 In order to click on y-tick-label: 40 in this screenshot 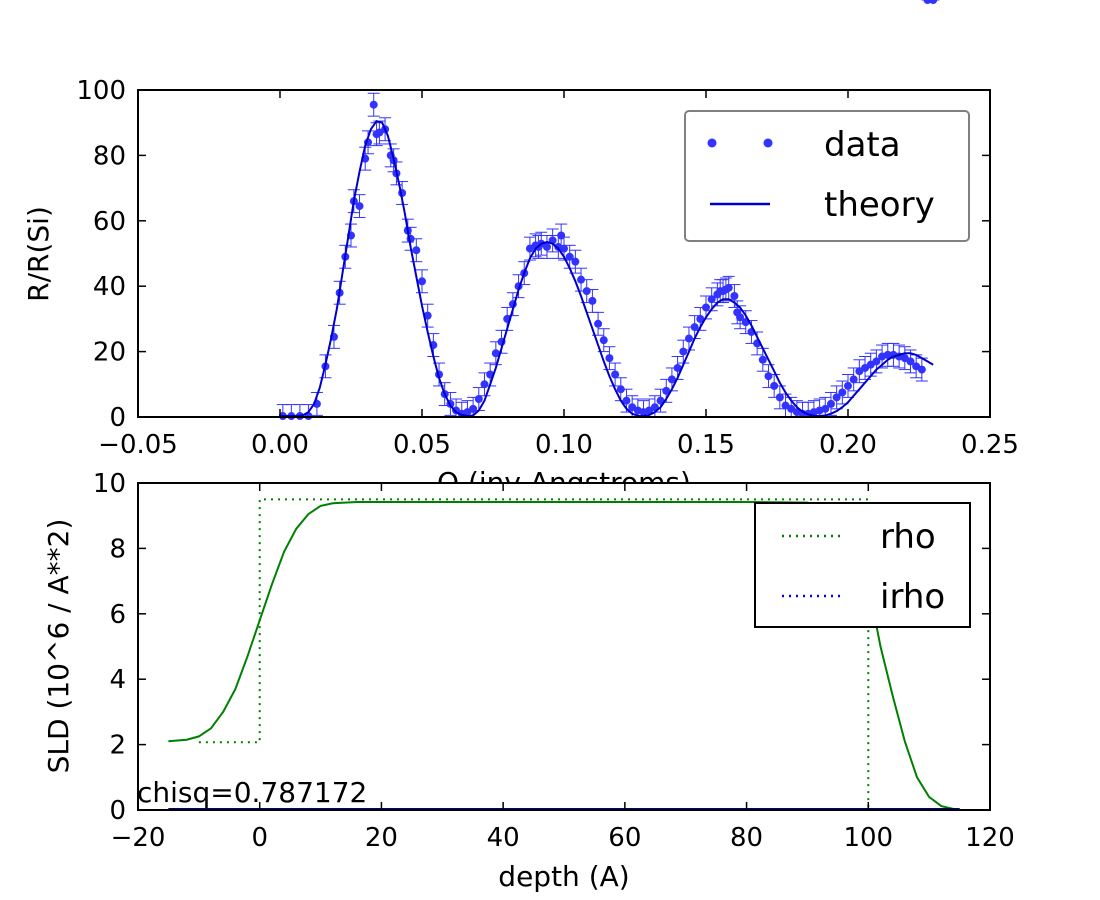, I will do `click(109, 287)`.